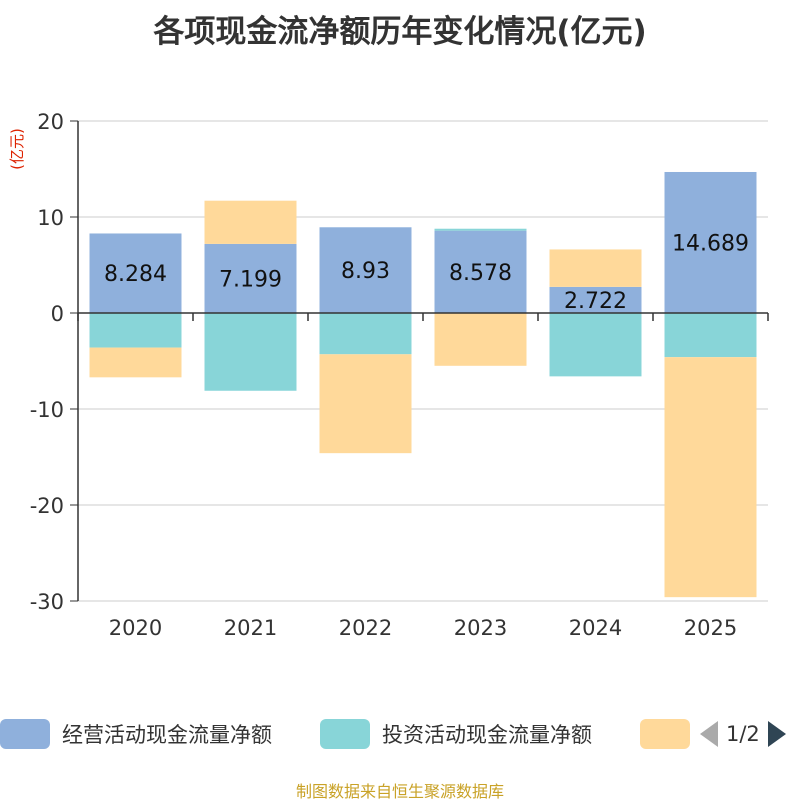 The image size is (800, 802). What do you see at coordinates (595, 345) in the screenshot?
I see `bar-2-2024` at bounding box center [595, 345].